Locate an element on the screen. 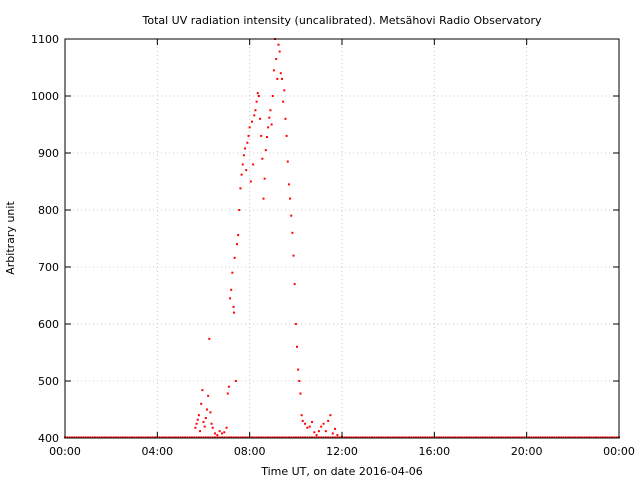  y-tick-label: 600 is located at coordinates (48, 324).